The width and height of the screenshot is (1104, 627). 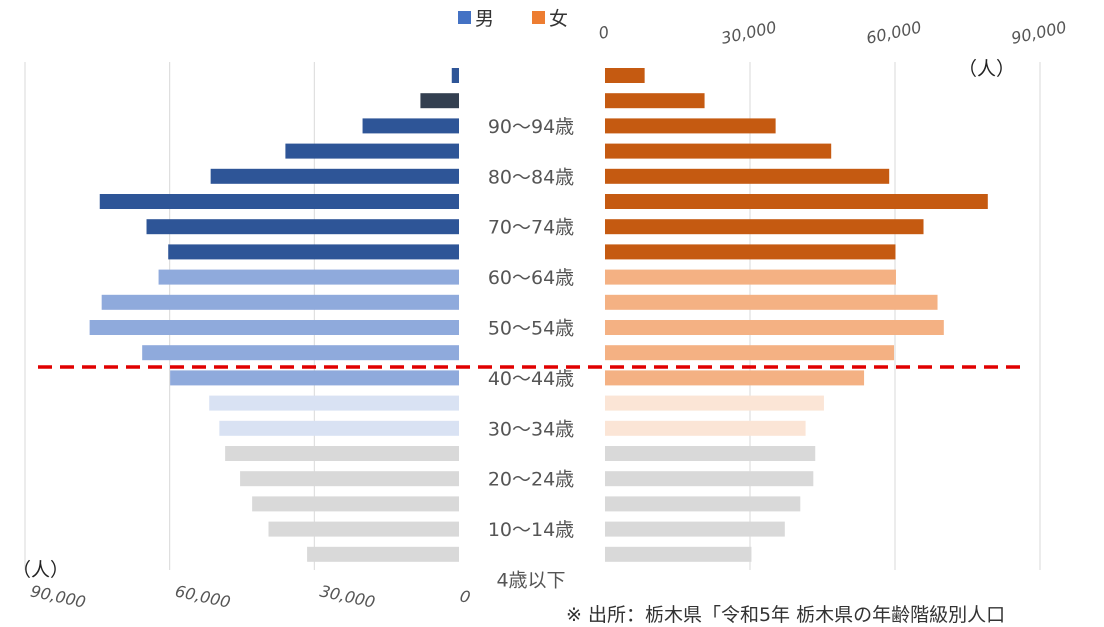 I want to click on tick-label-male-0: 0, so click(x=465, y=596).